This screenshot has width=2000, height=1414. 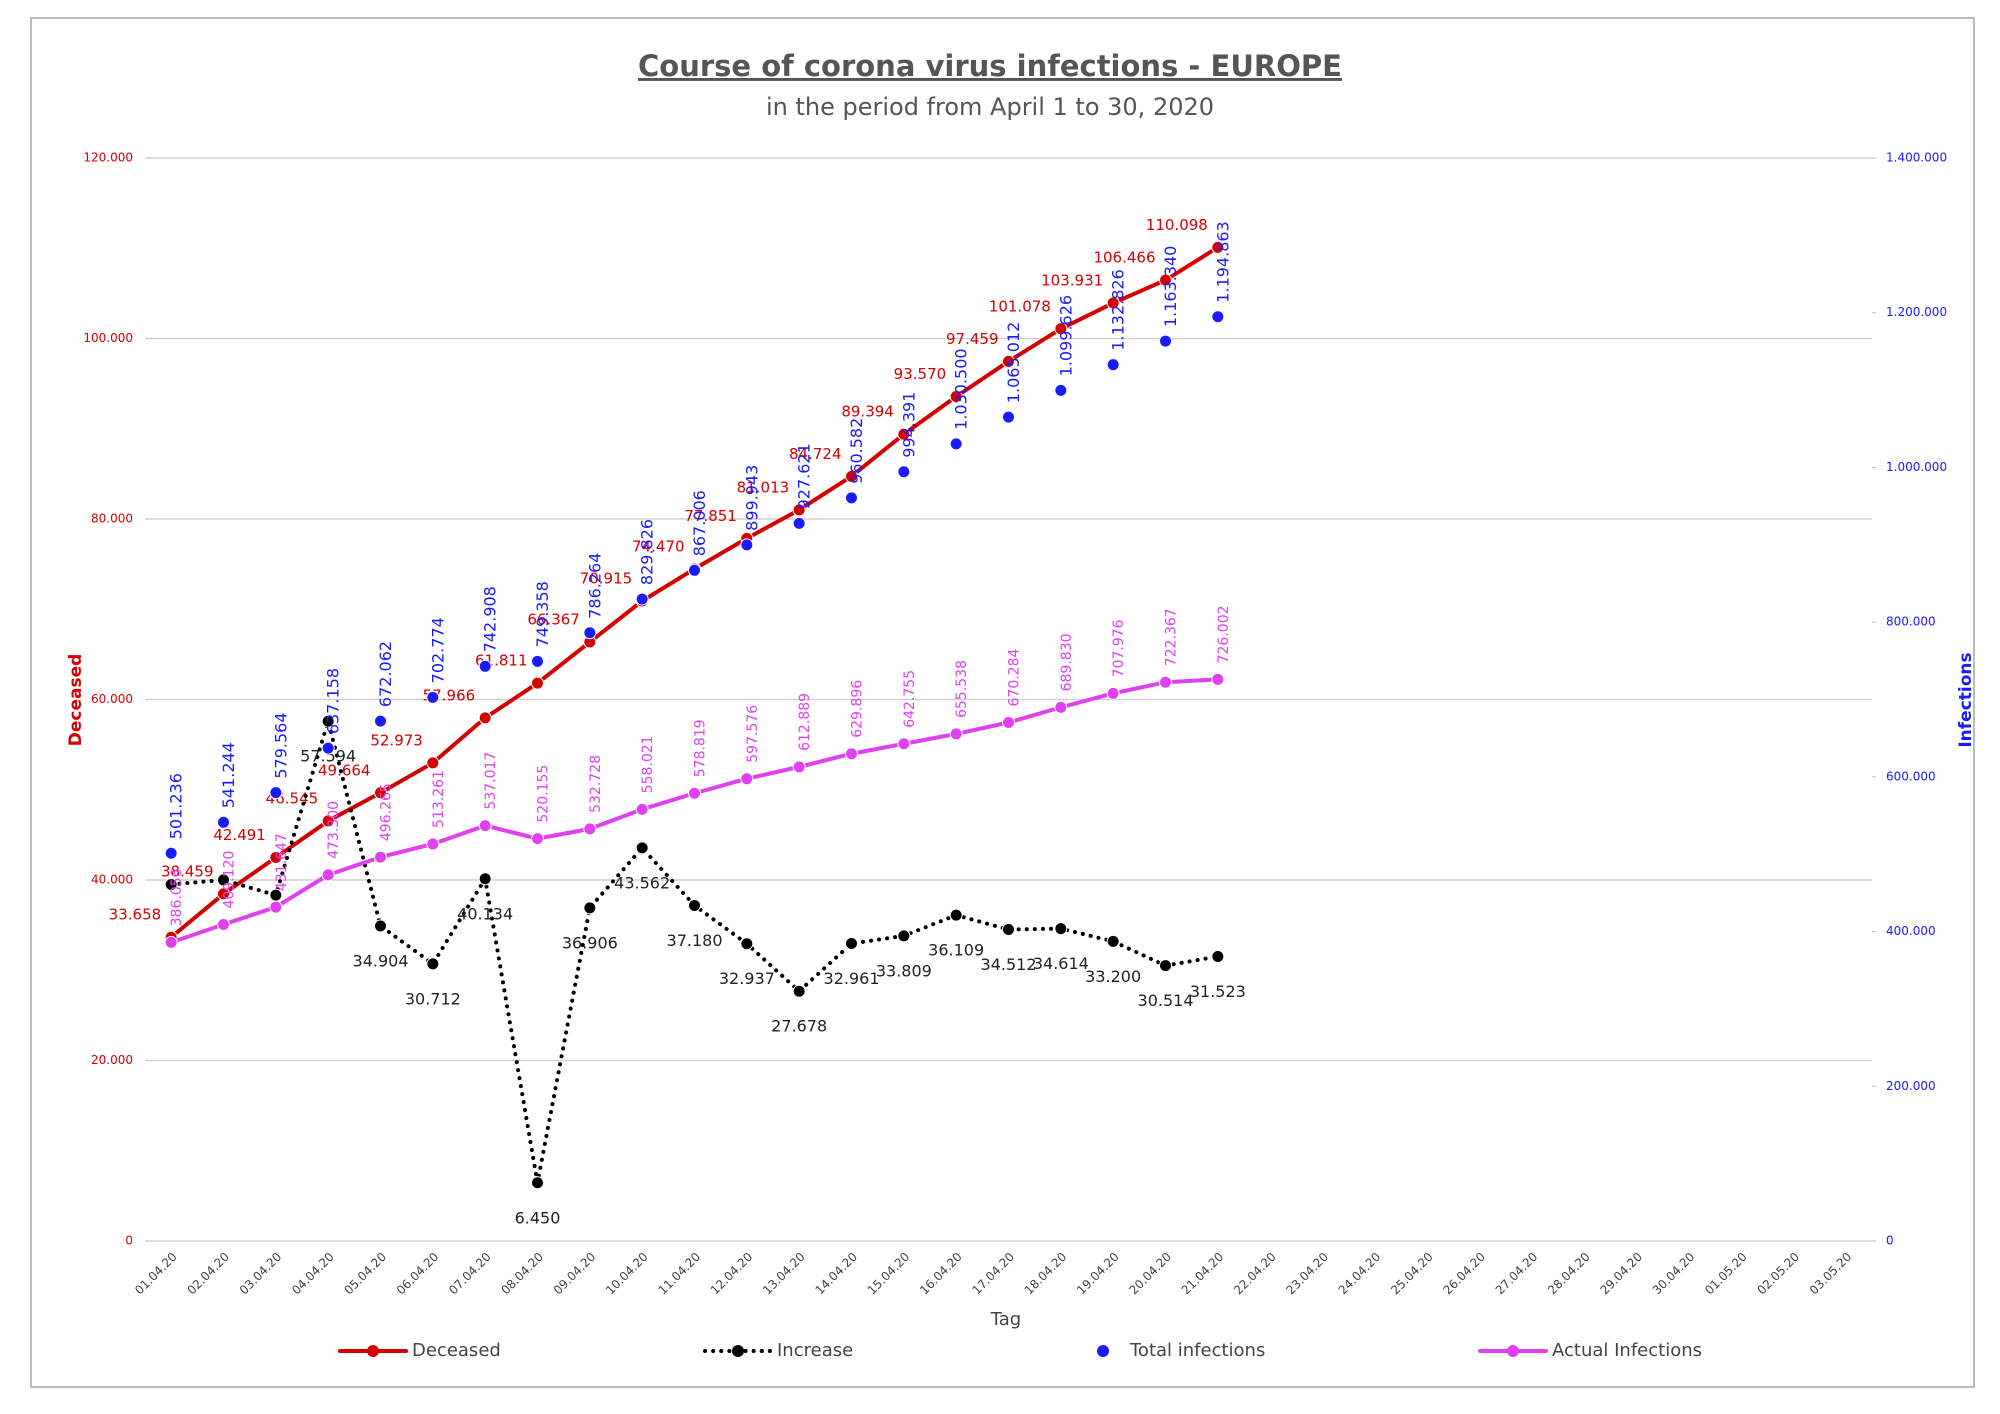 I want to click on legend-label: Increase, so click(x=815, y=1350).